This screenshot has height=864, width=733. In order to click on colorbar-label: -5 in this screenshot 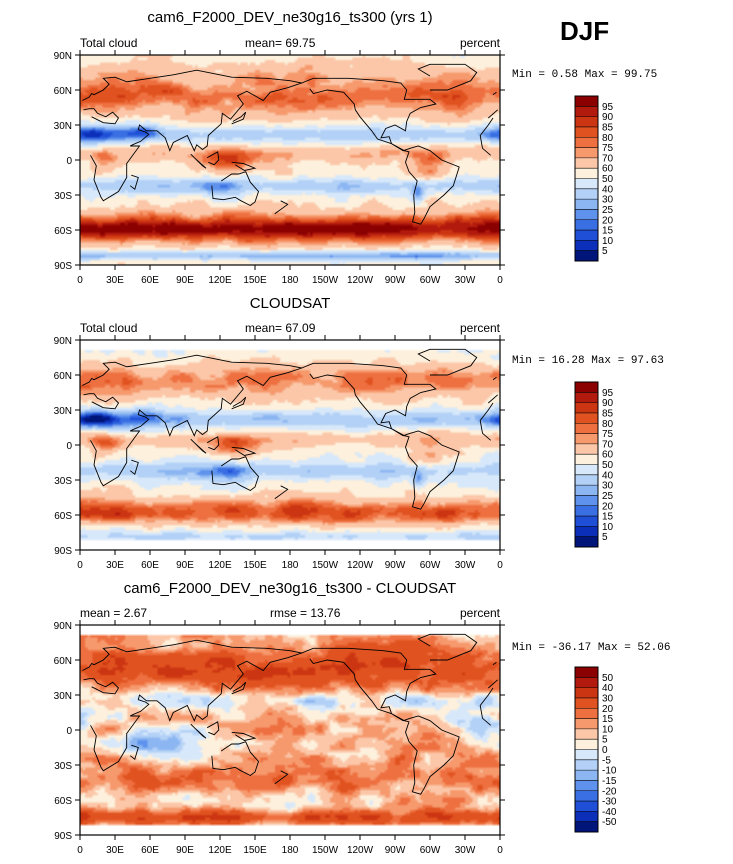, I will do `click(606, 760)`.